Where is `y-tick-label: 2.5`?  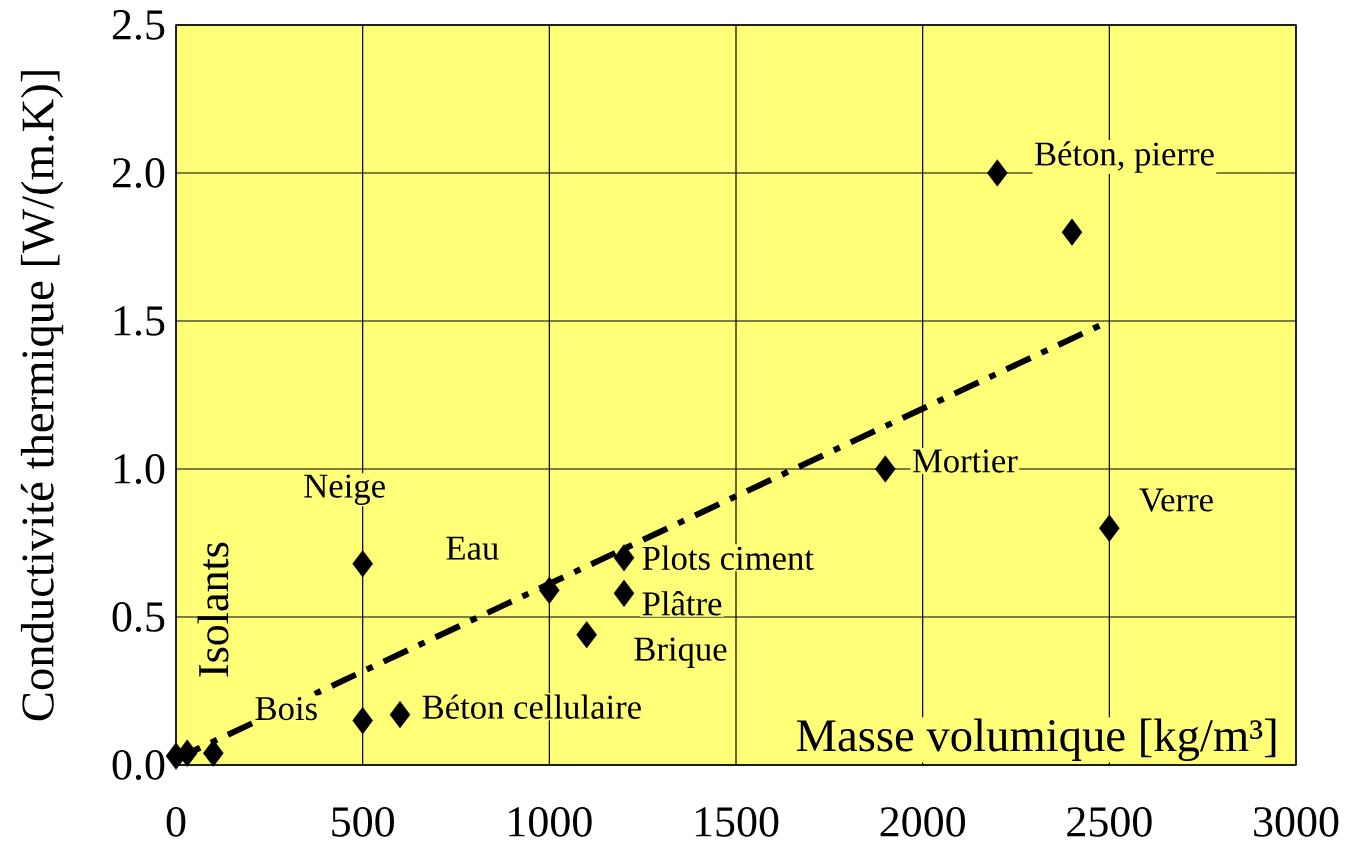
y-tick-label: 2.5 is located at coordinates (138, 25).